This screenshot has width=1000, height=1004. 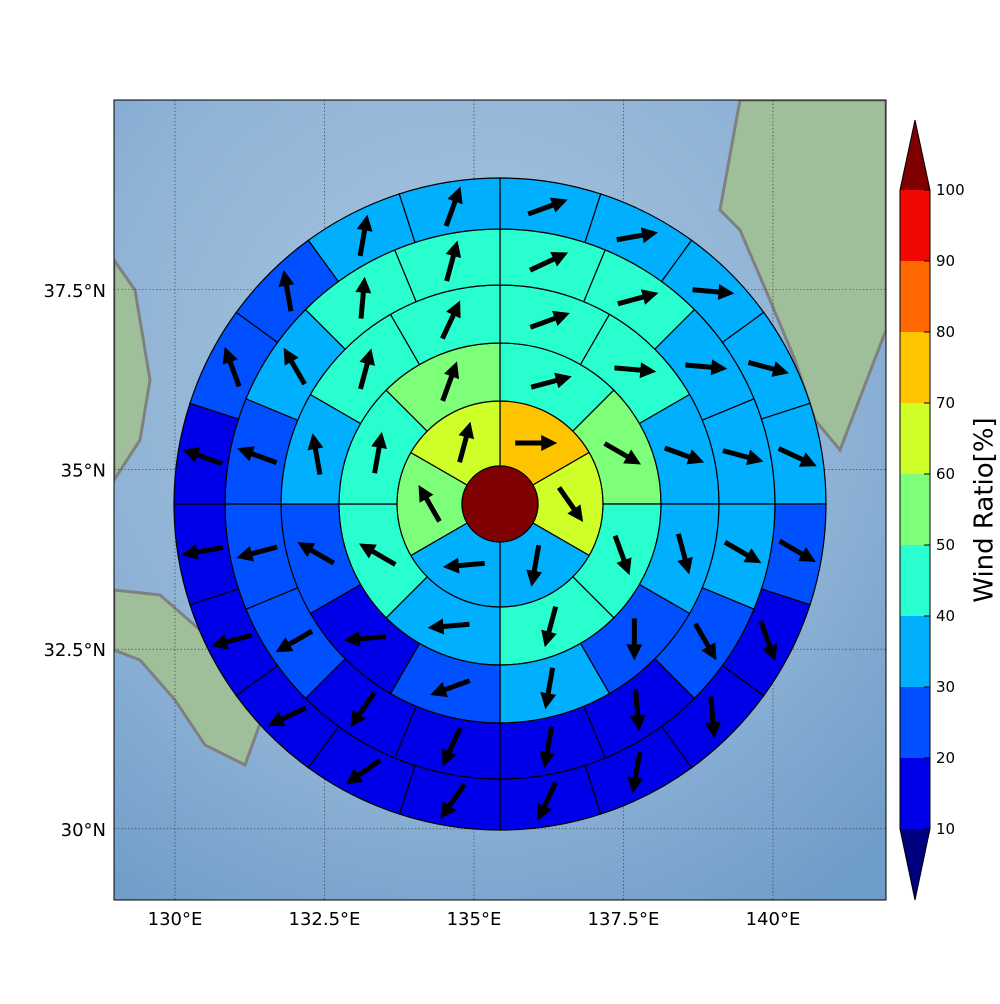 I want to click on center, so click(x=500, y=504).